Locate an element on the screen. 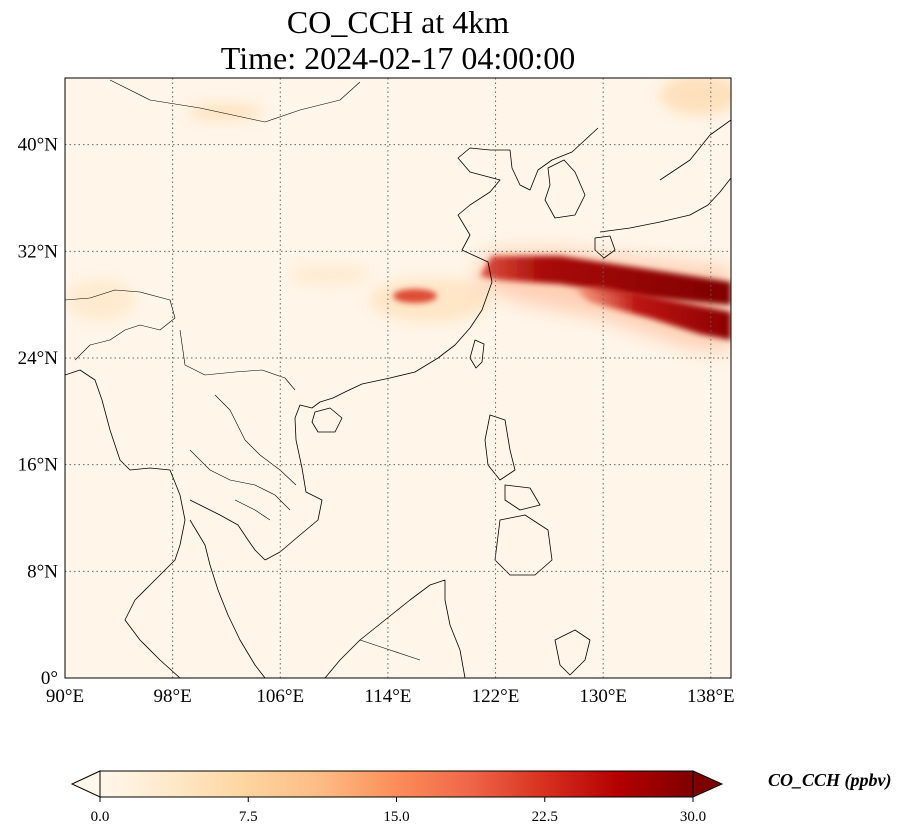 This screenshot has width=921, height=836. lat-tick-label: 8°N is located at coordinates (42, 571).